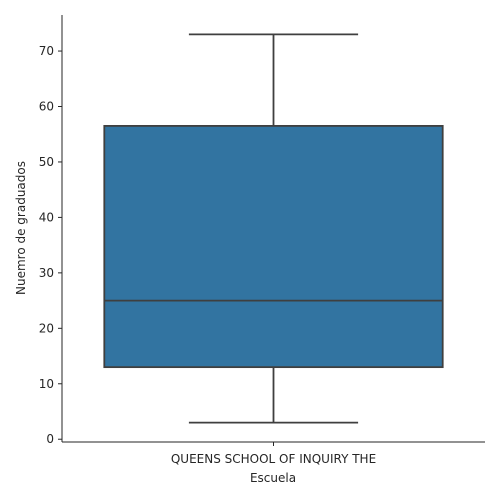  I want to click on y-tick-label: 0, so click(50, 439).